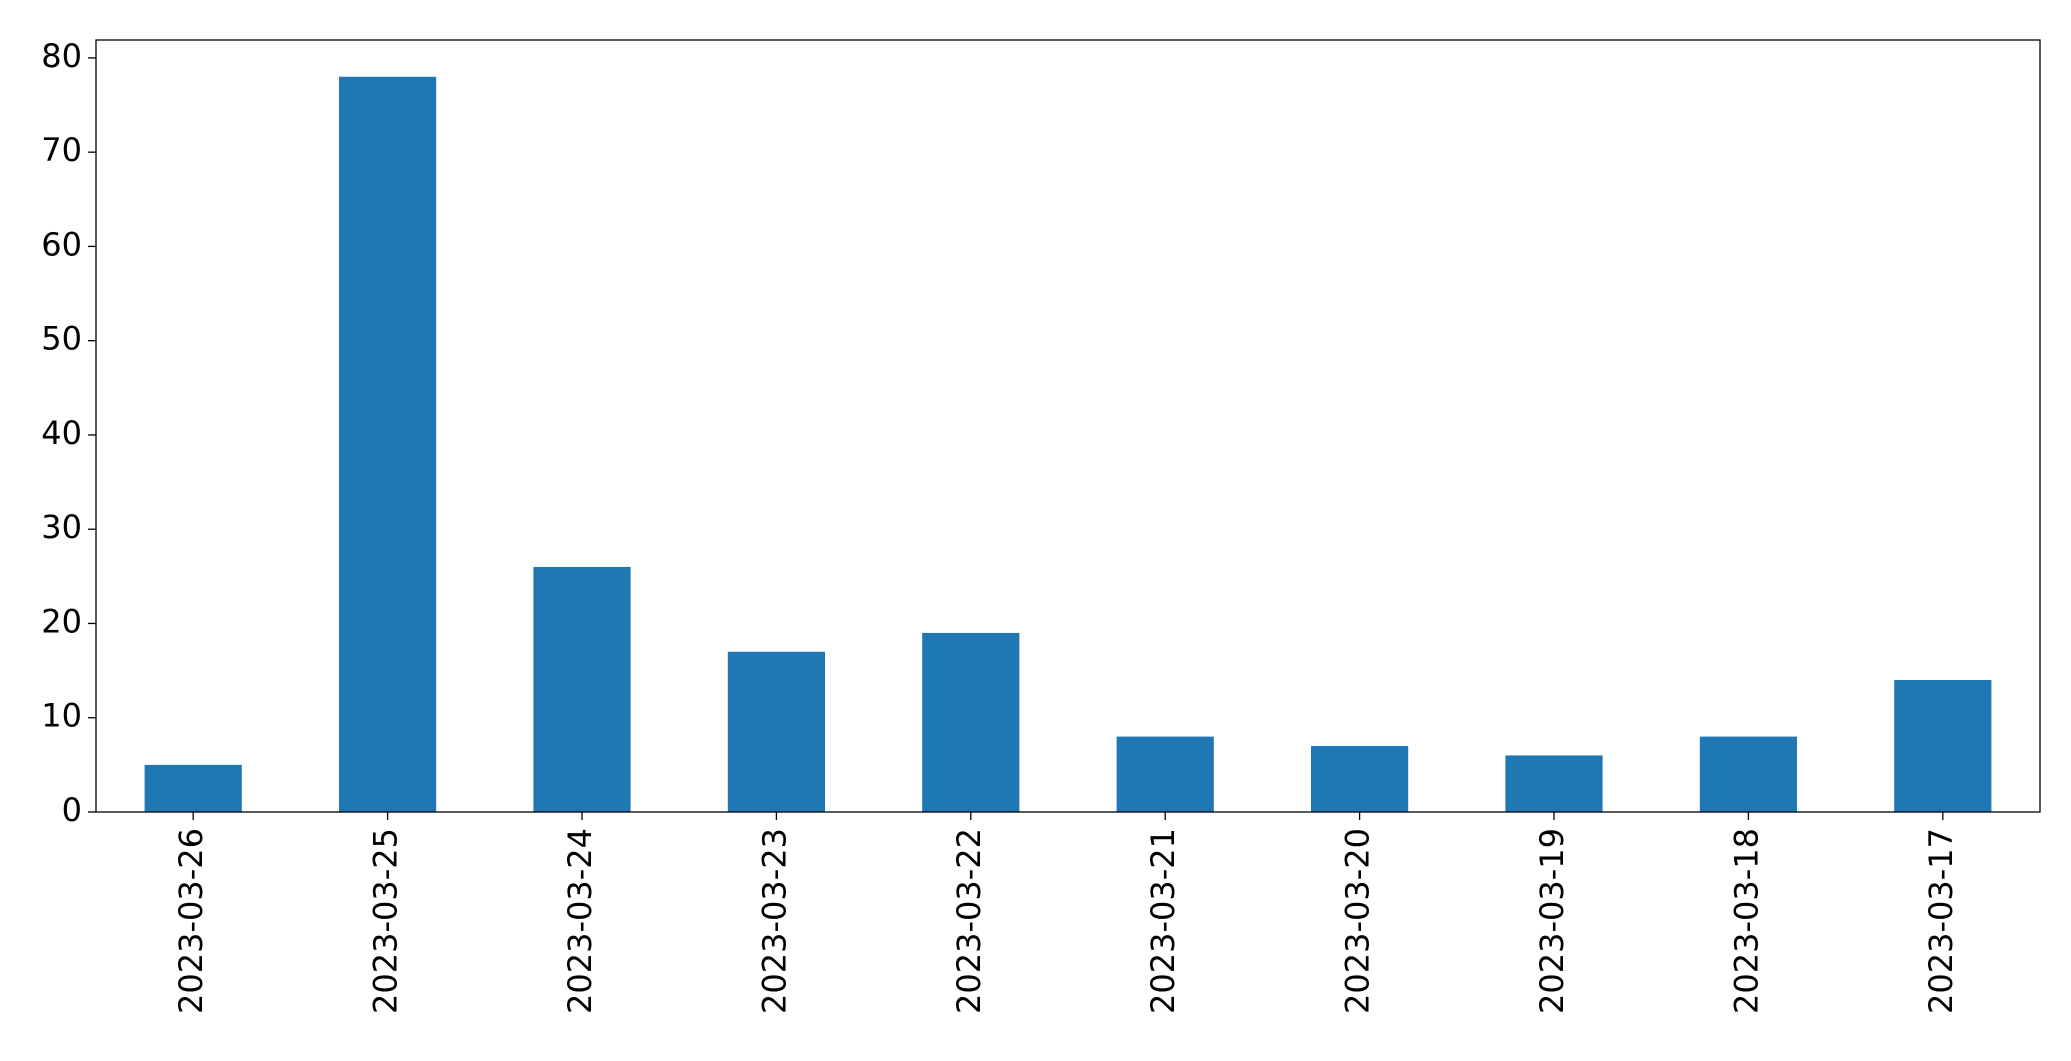 The height and width of the screenshot is (1061, 2071). What do you see at coordinates (1163, 921) in the screenshot?
I see `x-tick-label: 2023-03-21` at bounding box center [1163, 921].